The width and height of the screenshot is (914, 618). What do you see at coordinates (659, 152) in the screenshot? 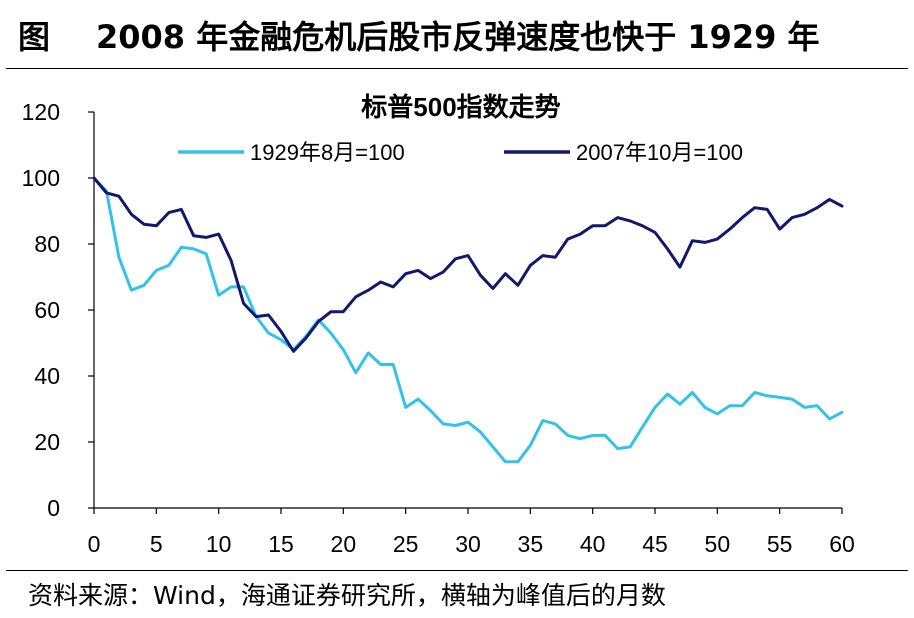
I see `legend-label: 2007年10月=100` at bounding box center [659, 152].